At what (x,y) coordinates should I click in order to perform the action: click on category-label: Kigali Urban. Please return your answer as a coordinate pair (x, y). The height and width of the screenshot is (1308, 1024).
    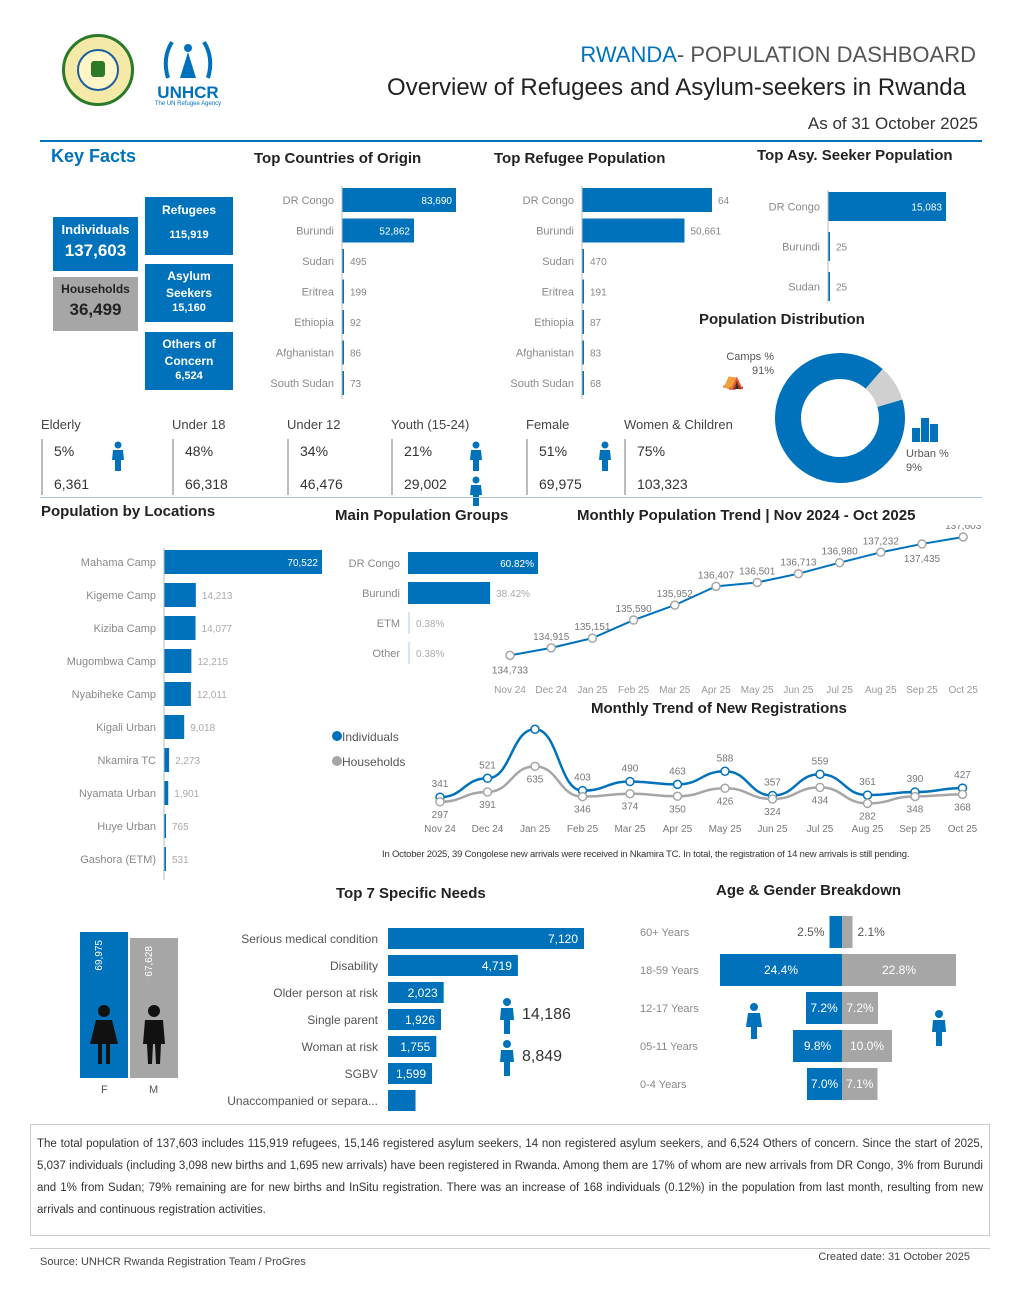
    Looking at the image, I should click on (126, 728).